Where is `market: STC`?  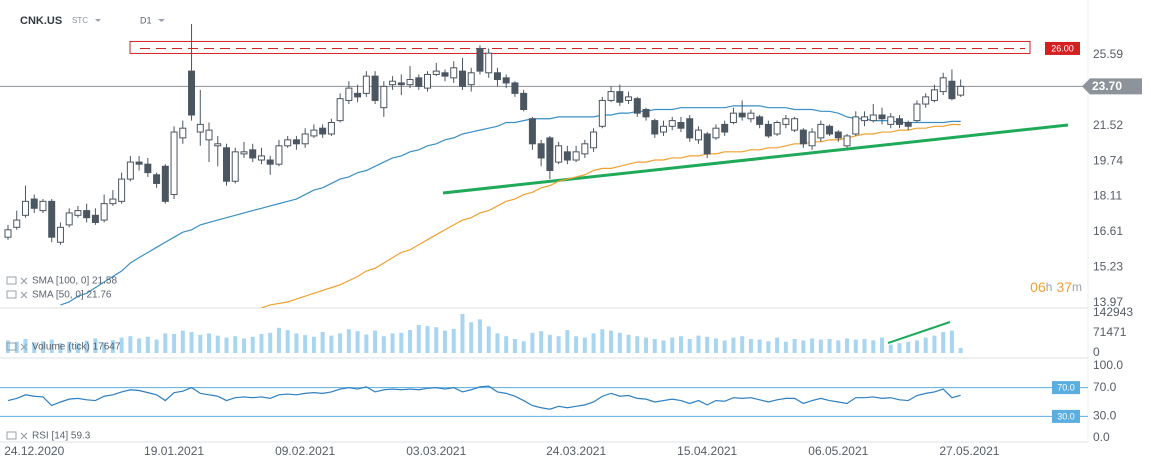
market: STC is located at coordinates (80, 20).